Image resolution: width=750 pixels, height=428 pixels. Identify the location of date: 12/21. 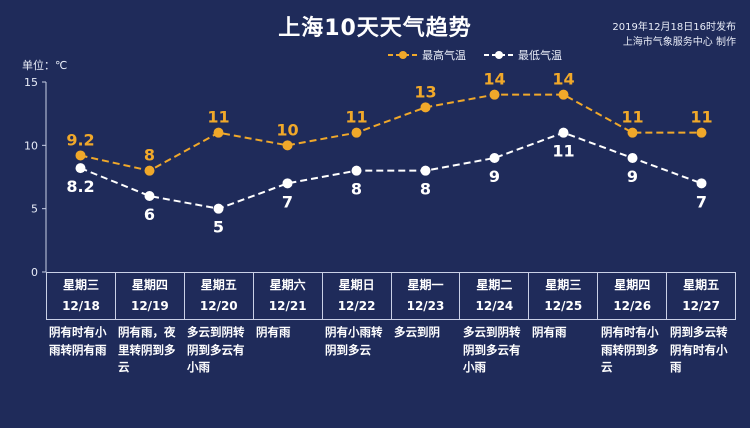
(287, 306).